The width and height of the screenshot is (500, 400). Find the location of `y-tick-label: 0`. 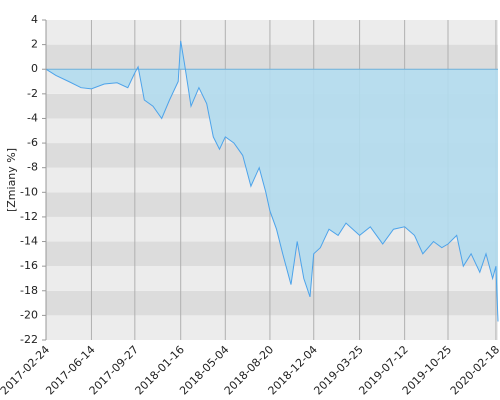

y-tick-label: 0 is located at coordinates (34, 68).